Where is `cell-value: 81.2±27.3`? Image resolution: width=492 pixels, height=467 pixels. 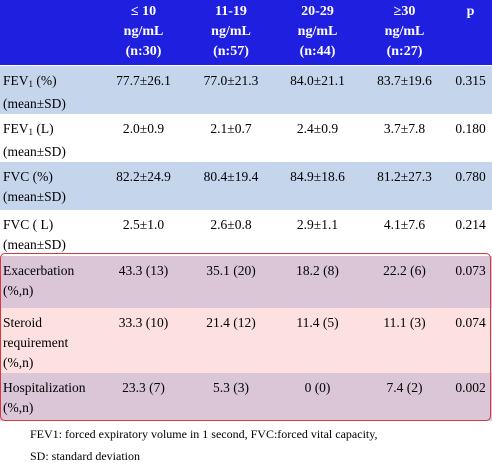 cell-value: 81.2±27.3 is located at coordinates (404, 185).